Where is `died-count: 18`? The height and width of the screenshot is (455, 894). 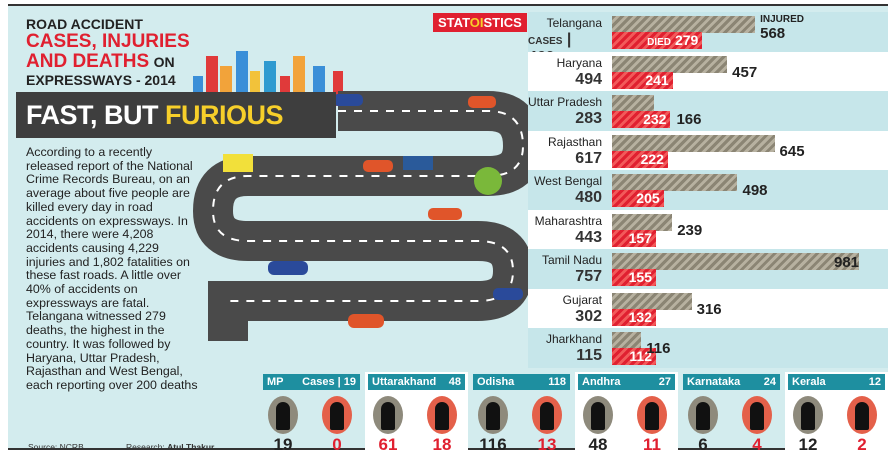
died-count: 18 is located at coordinates (442, 444).